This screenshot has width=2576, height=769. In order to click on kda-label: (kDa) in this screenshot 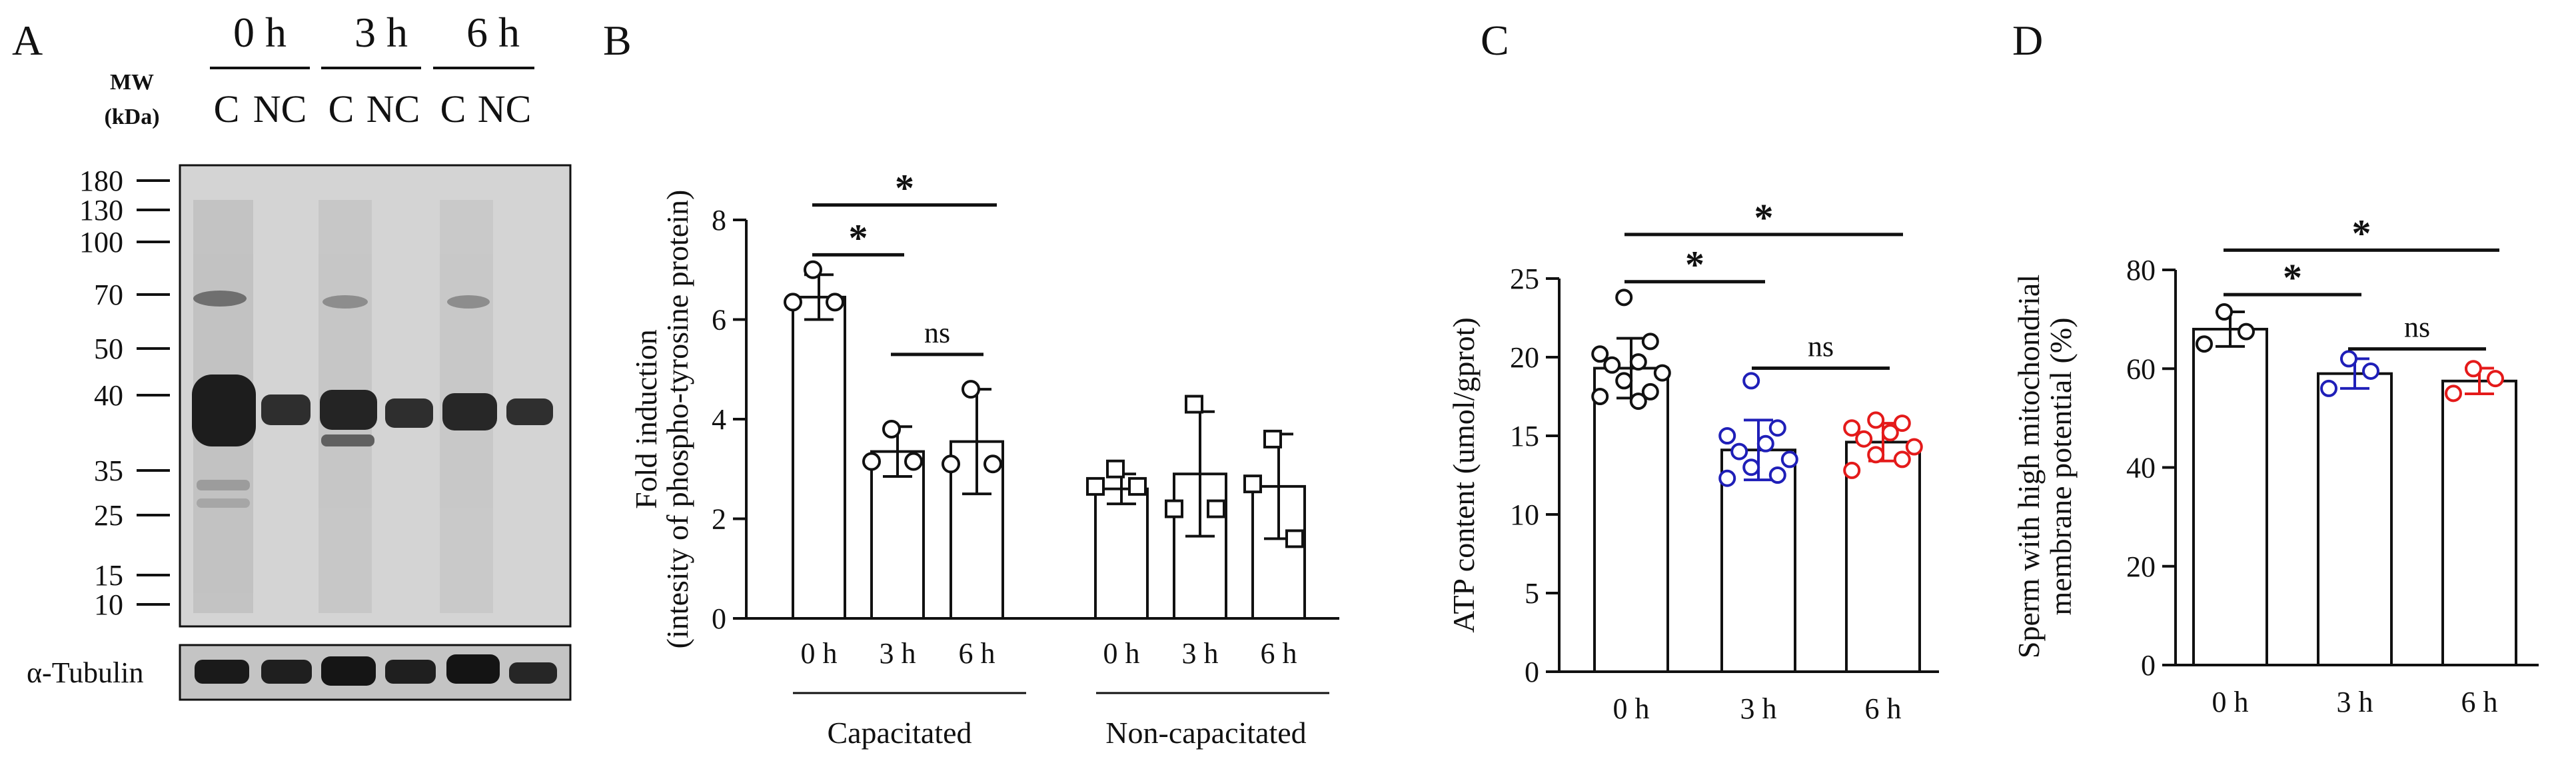, I will do `click(131, 117)`.